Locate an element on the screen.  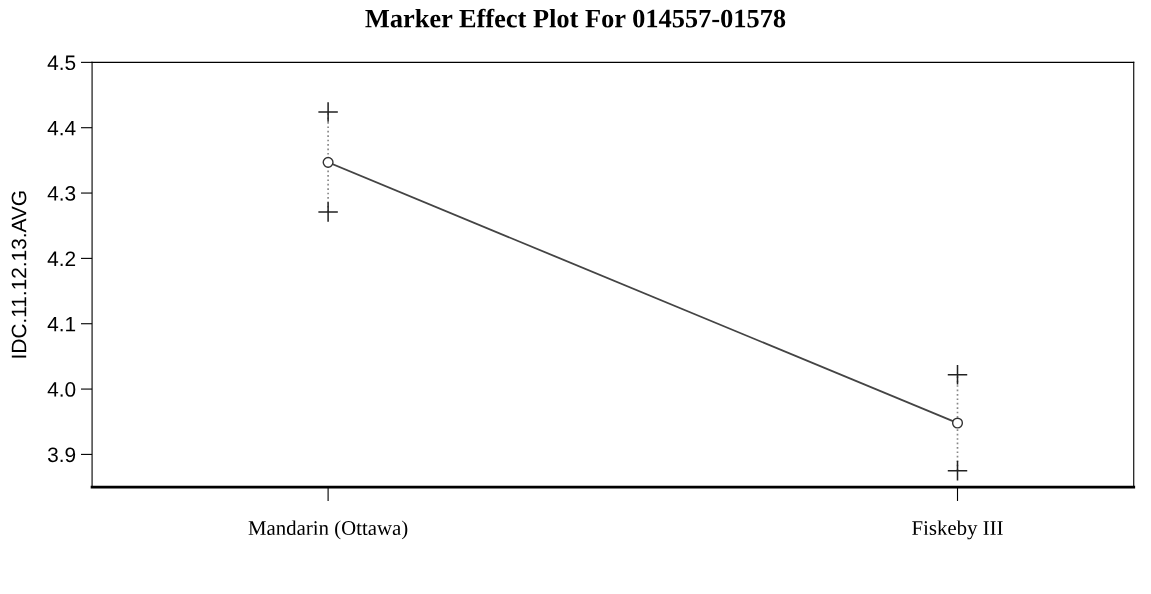
y-tick-label: 4.5 is located at coordinates (61, 63).